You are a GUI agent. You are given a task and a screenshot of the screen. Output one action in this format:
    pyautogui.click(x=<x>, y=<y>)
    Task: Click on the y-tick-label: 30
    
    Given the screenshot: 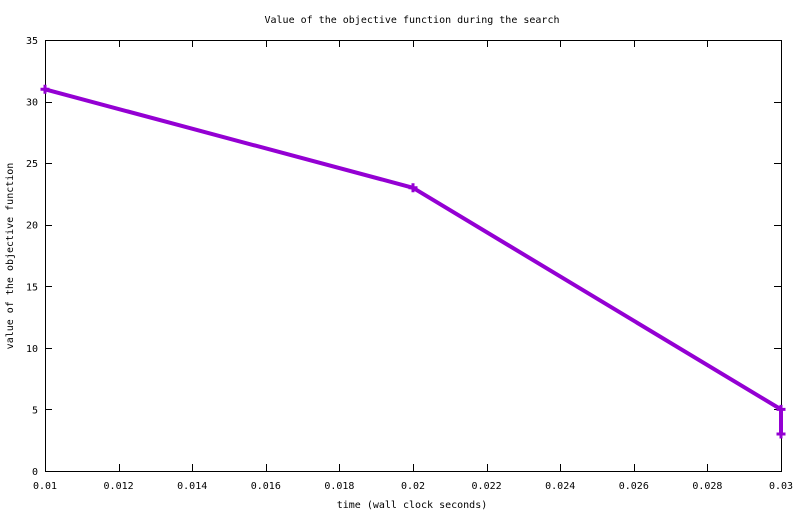 What is the action you would take?
    pyautogui.click(x=32, y=103)
    